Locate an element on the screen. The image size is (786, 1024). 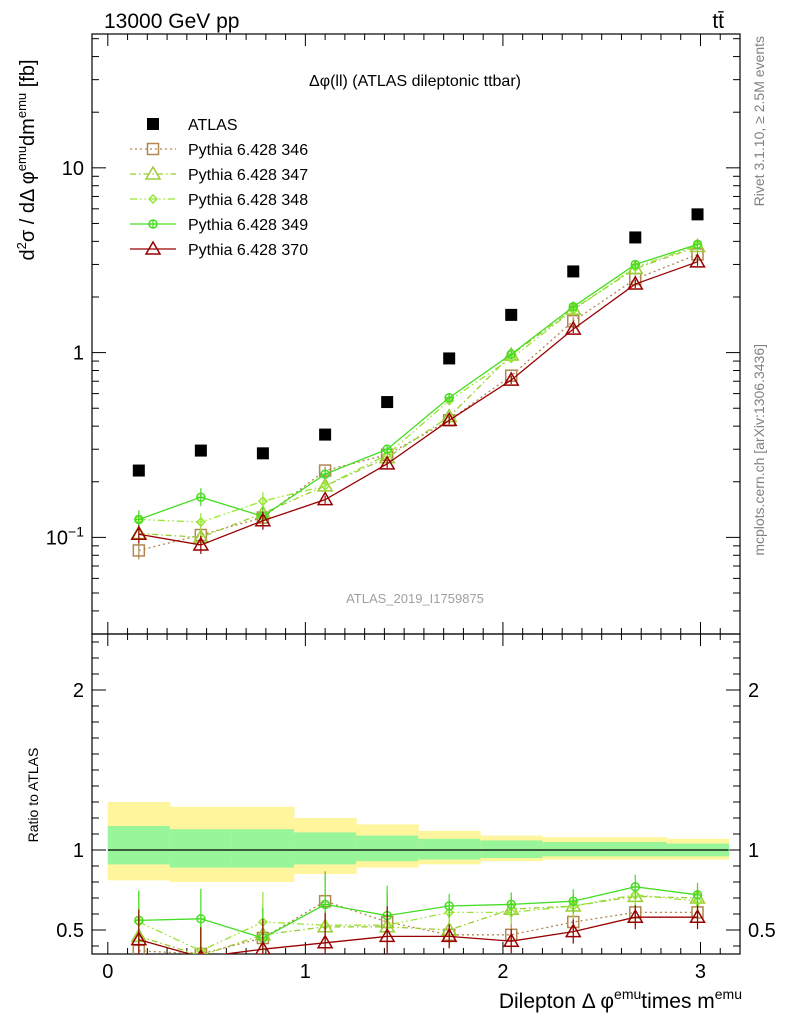
x-tick-label: 2 is located at coordinates (502, 972).